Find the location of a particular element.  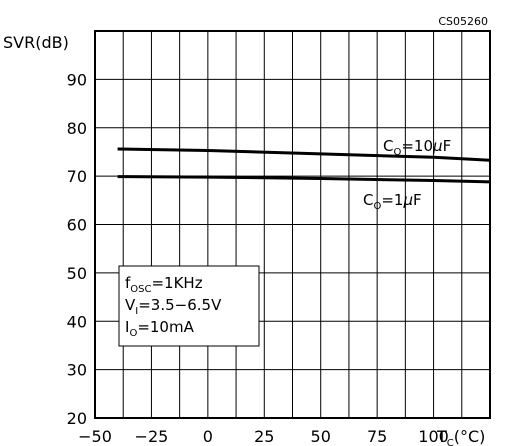

condition-line: fOSC=1KHz is located at coordinates (164, 284).